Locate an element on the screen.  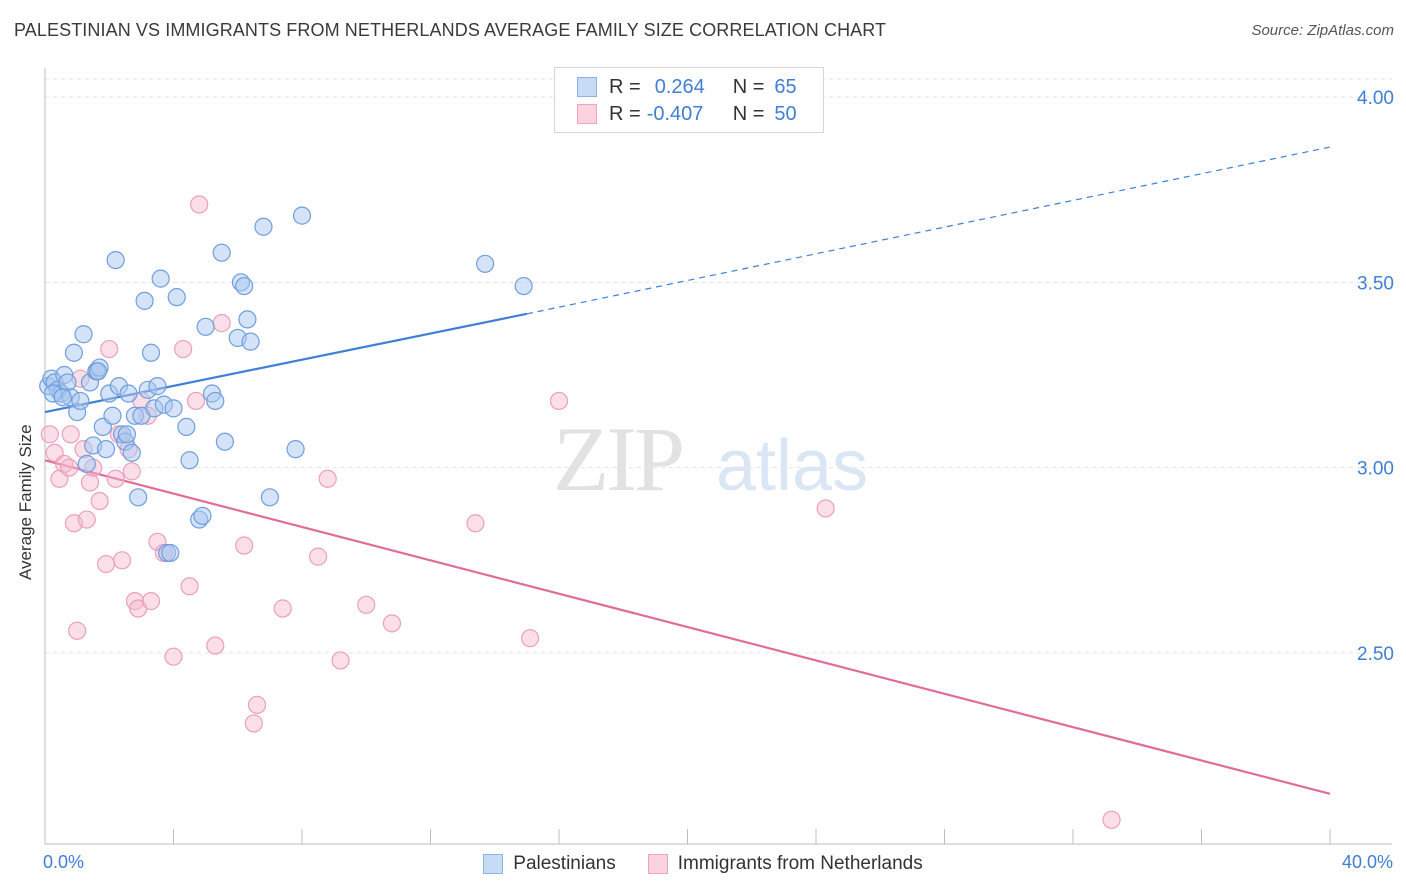
legend-label: Palestinians is located at coordinates (564, 863).